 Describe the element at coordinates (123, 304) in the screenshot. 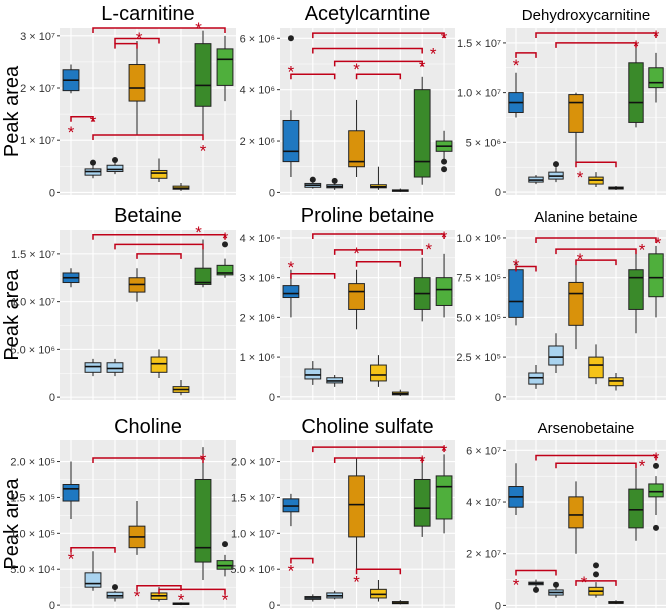

I see `panel-betaine: 0 5.0 × 10⁶ 1.0 × 10⁷ 1.5 × 10⁷ Betaine * *` at that location.